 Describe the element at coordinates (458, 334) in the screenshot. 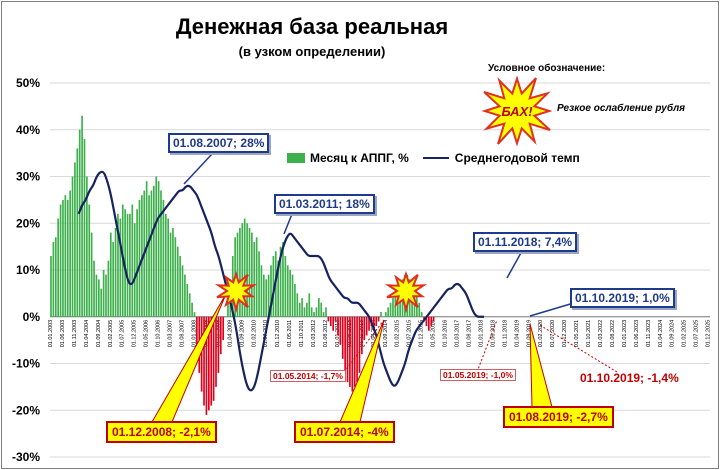

I see `x-tick-label: 01.03.2017` at that location.